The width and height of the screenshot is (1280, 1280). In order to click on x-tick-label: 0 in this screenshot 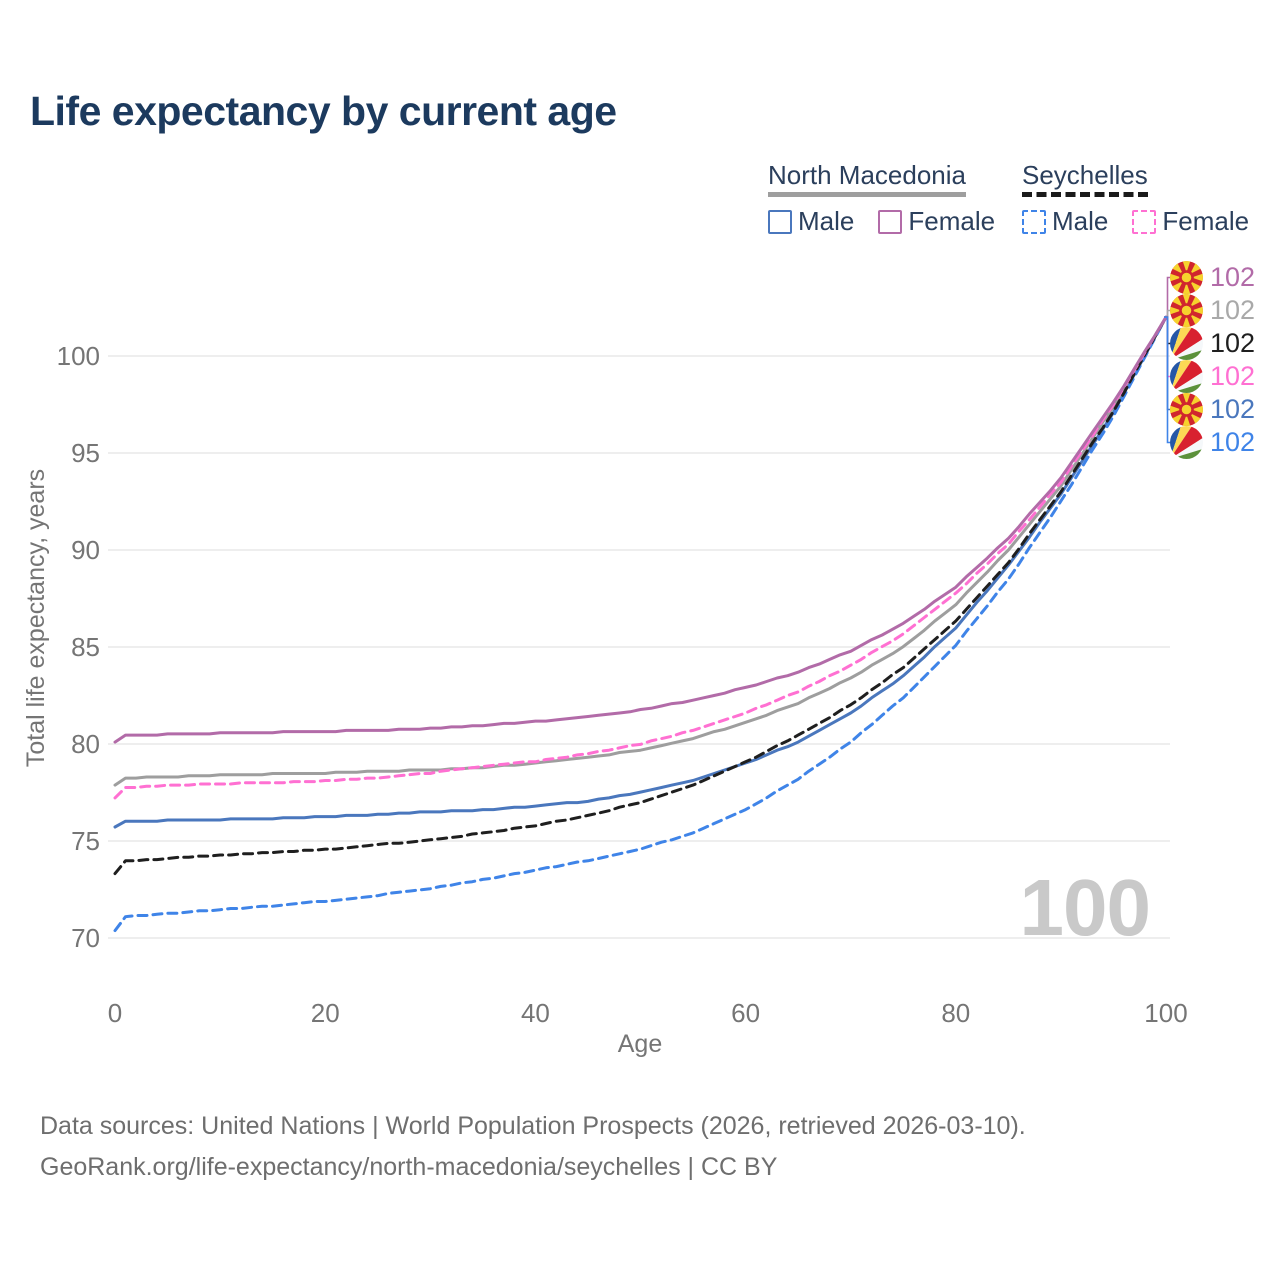, I will do `click(115, 1013)`.